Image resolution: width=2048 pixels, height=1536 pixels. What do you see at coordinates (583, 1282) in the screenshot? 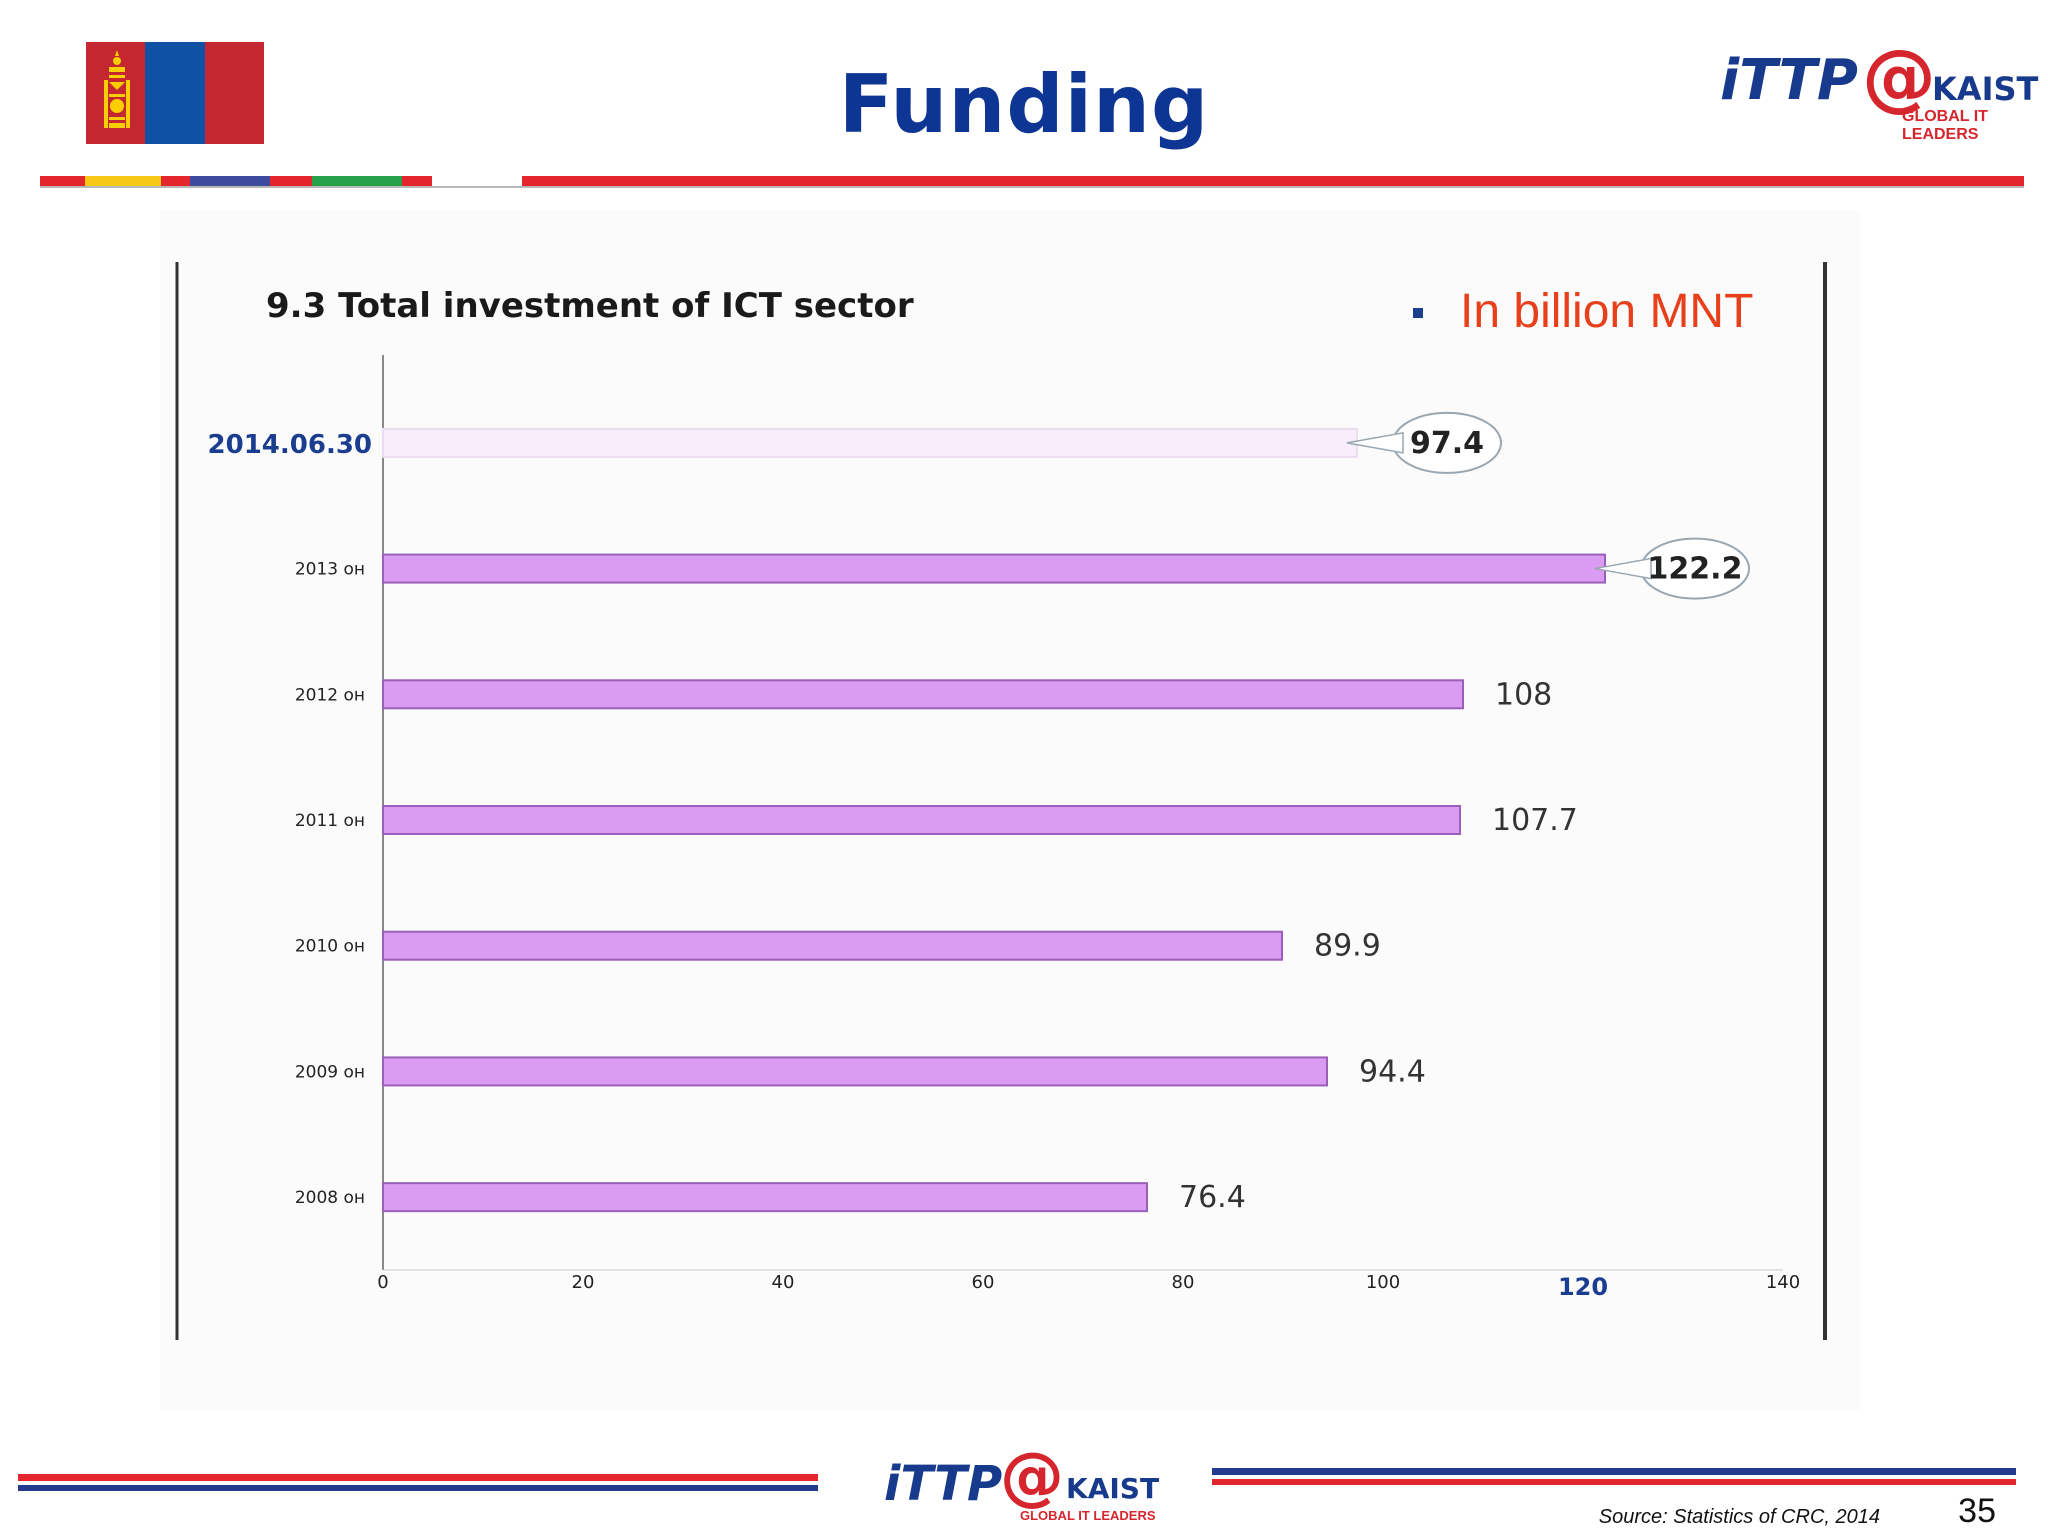
I see `x-tick-label: 20` at bounding box center [583, 1282].